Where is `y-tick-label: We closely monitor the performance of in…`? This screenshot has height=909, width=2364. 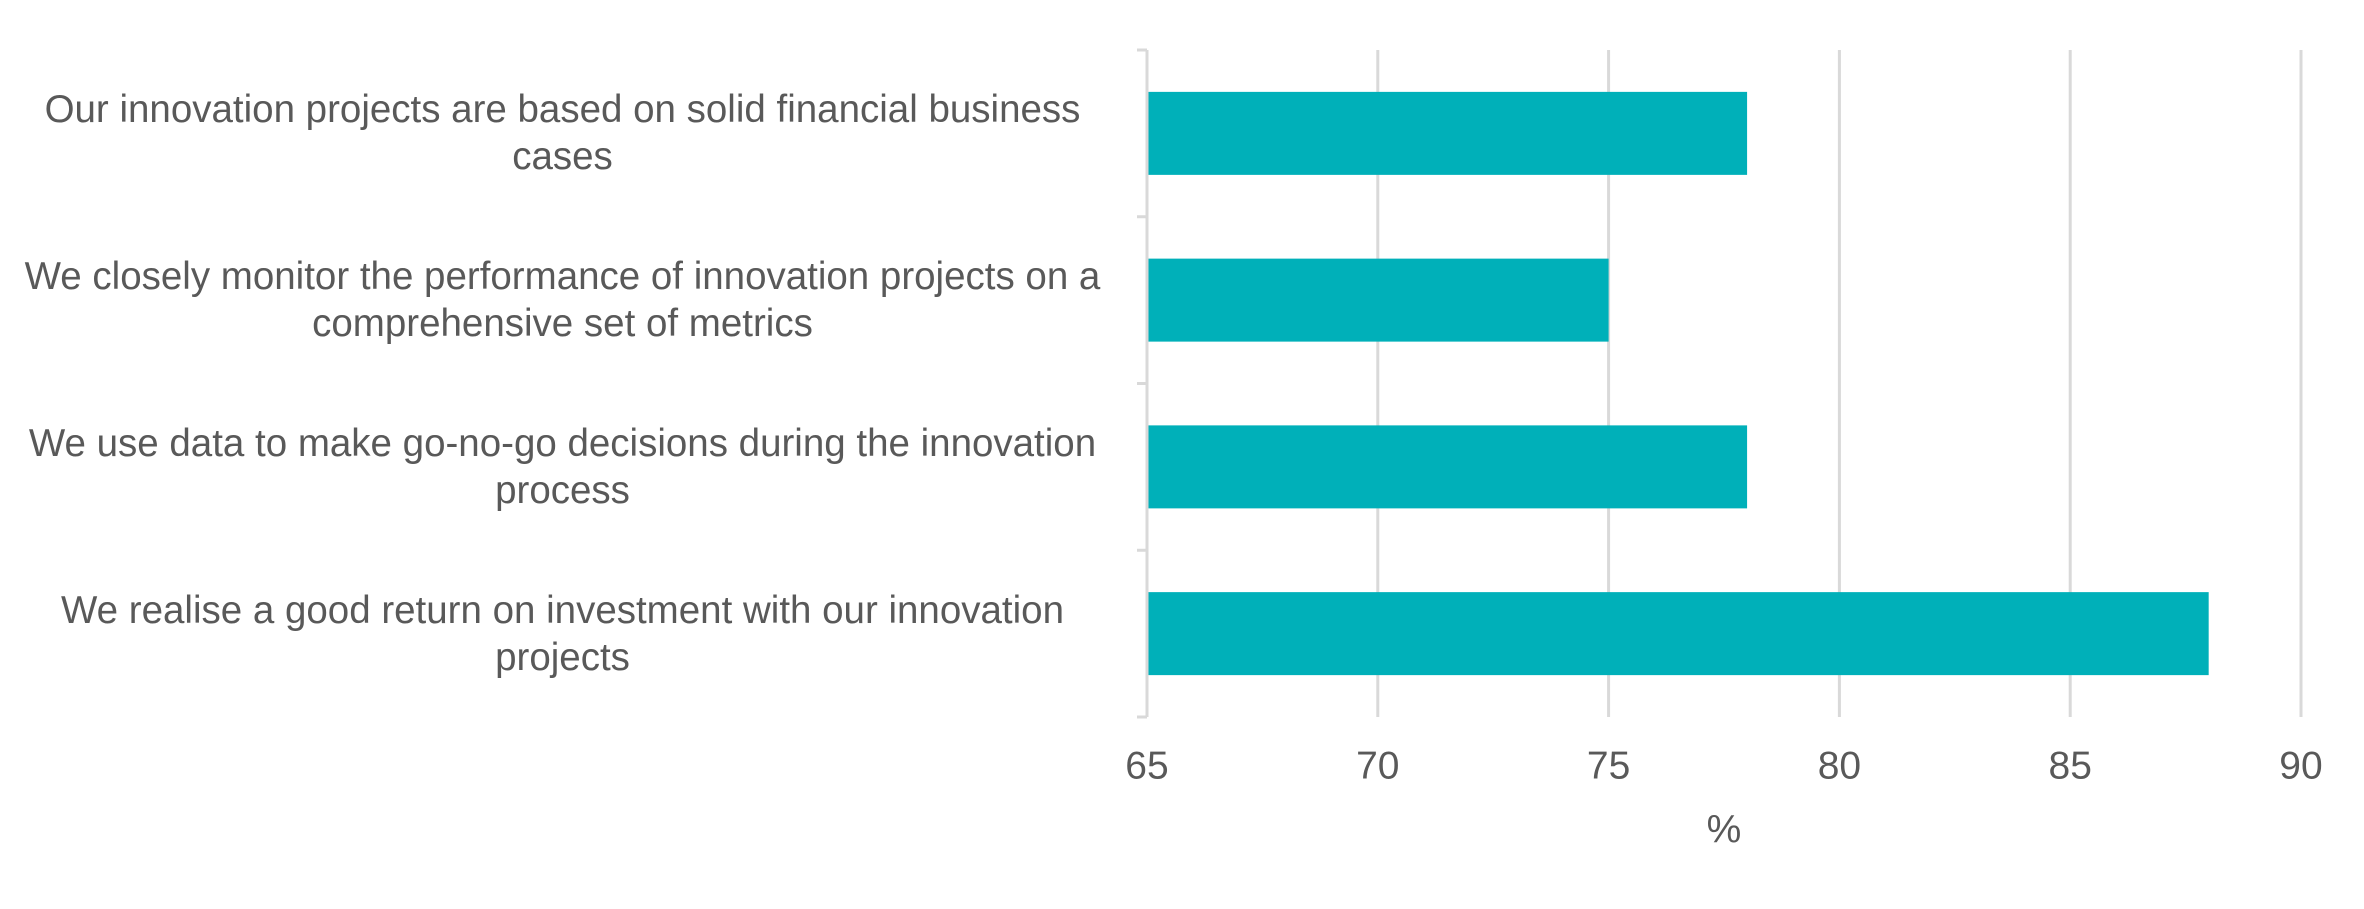 y-tick-label: We closely monitor the performance of in… is located at coordinates (562, 300).